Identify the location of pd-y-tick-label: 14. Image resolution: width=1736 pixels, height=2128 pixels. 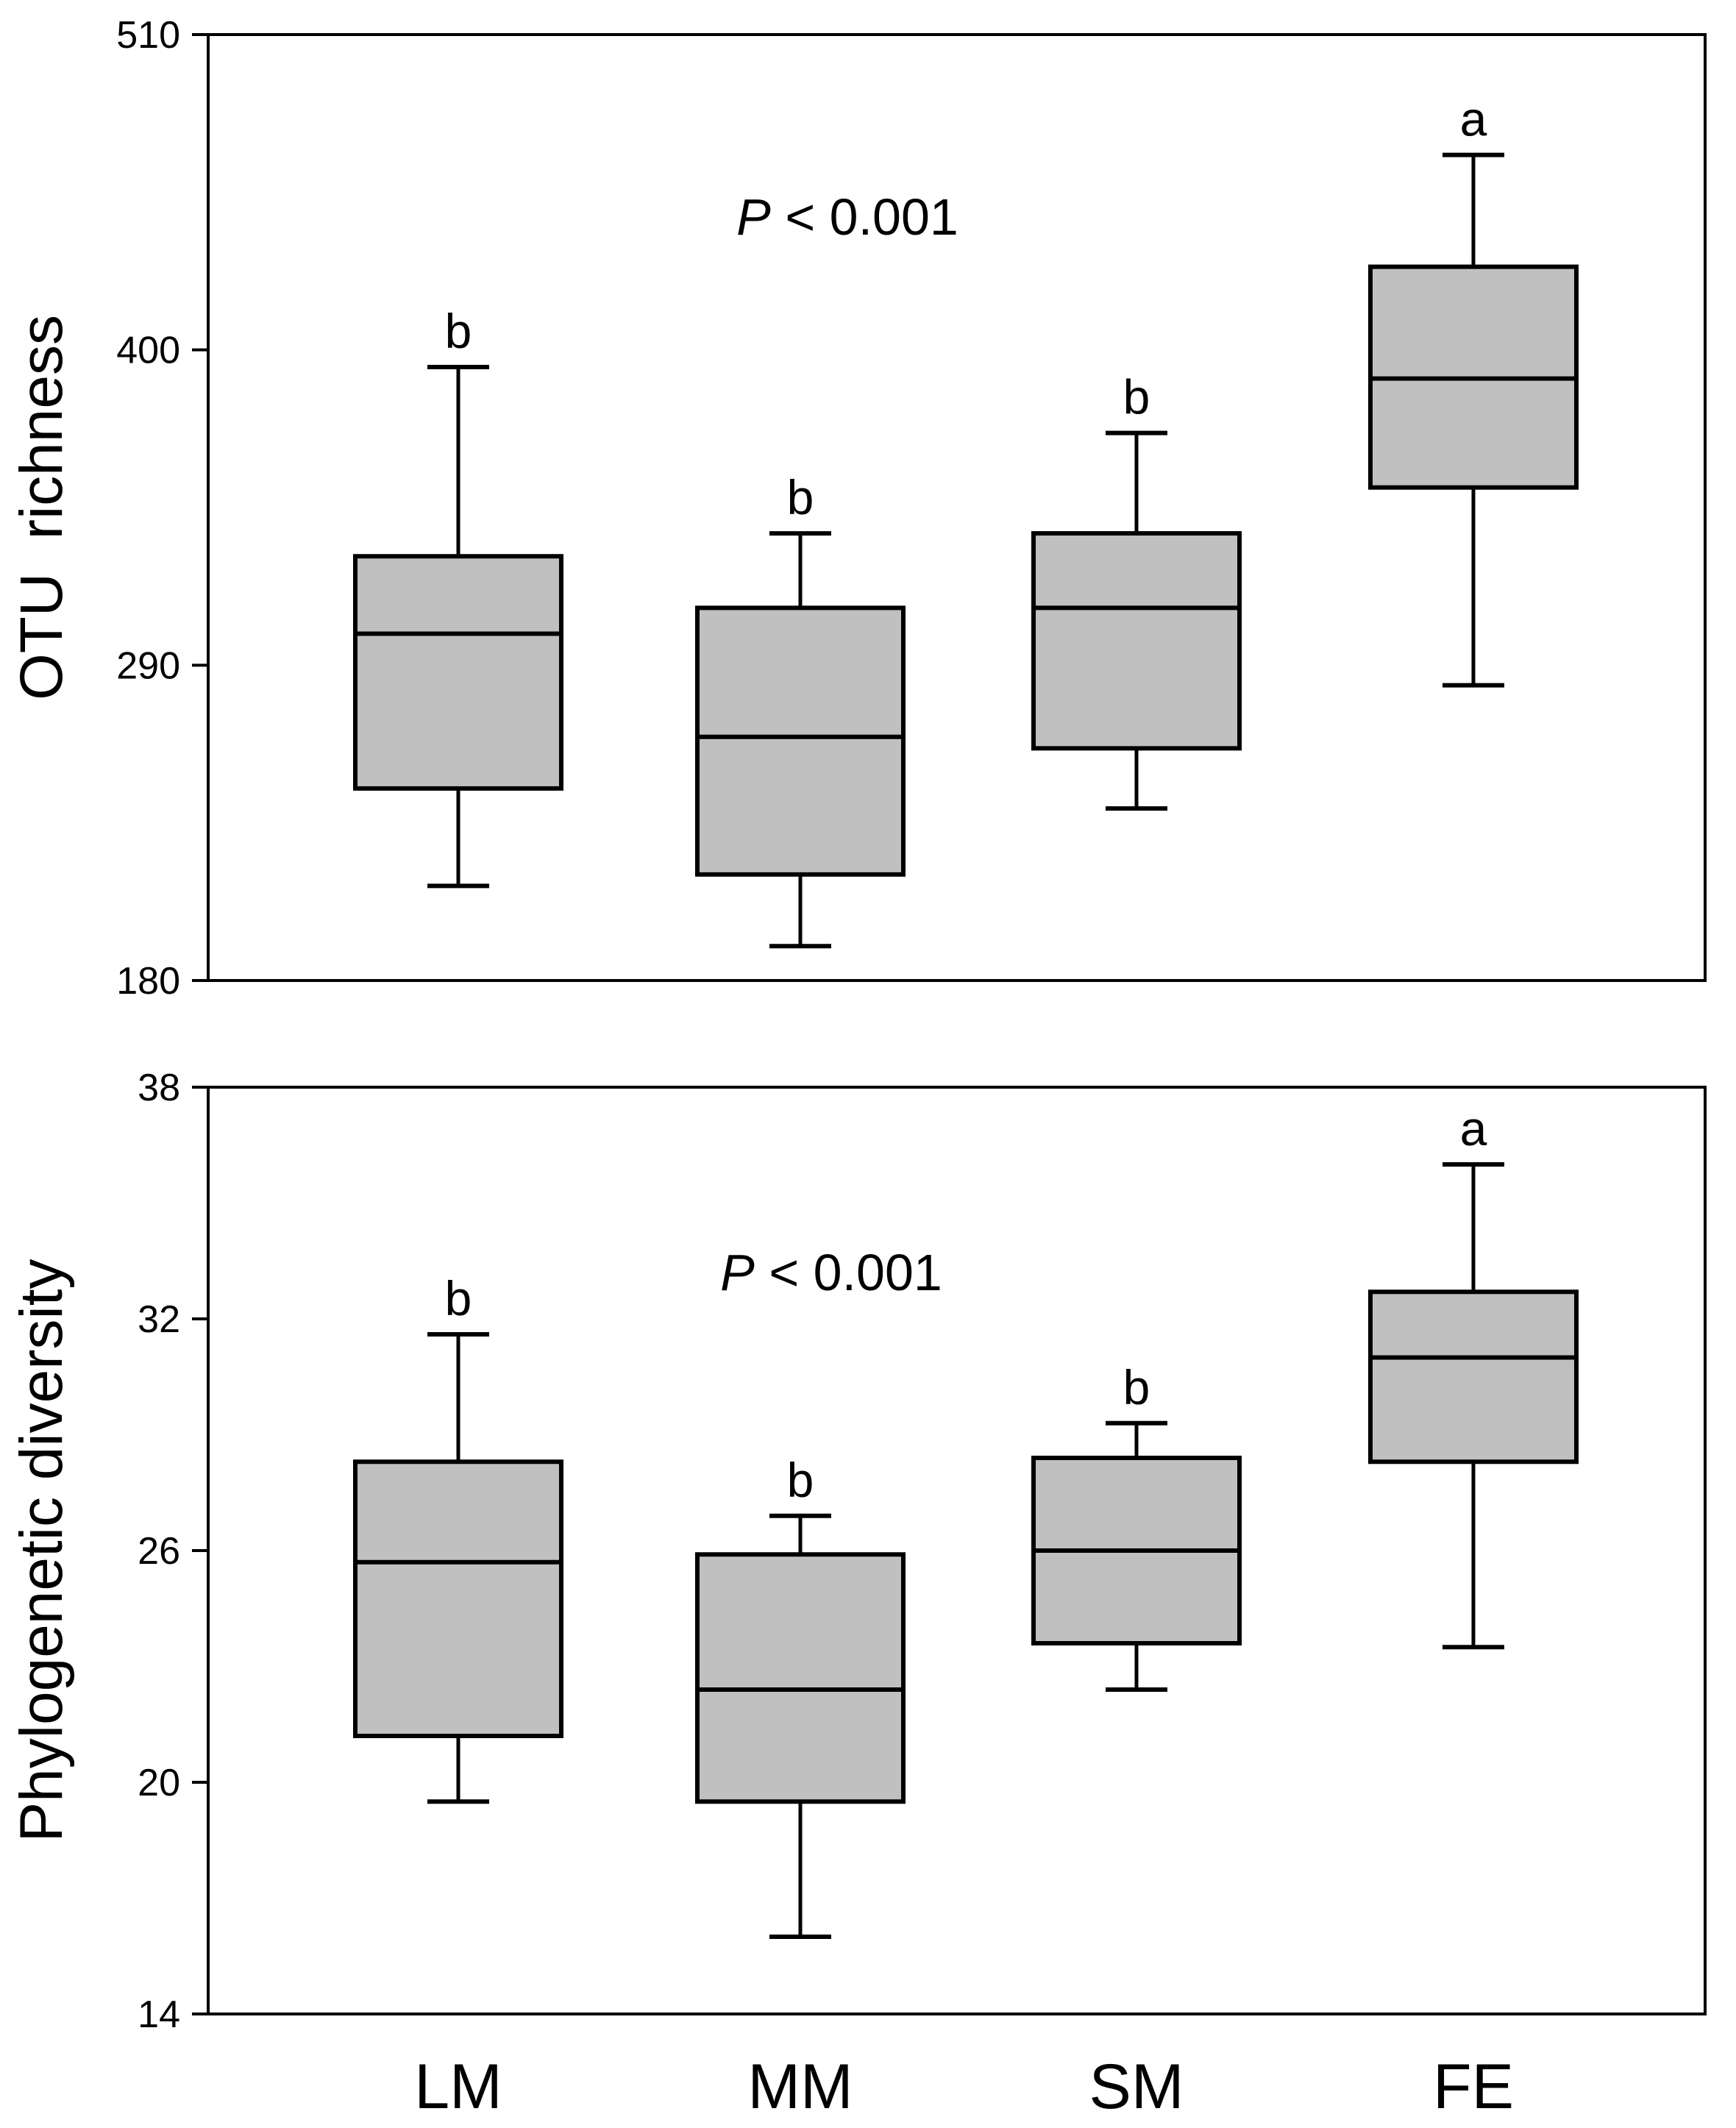
(159, 2015).